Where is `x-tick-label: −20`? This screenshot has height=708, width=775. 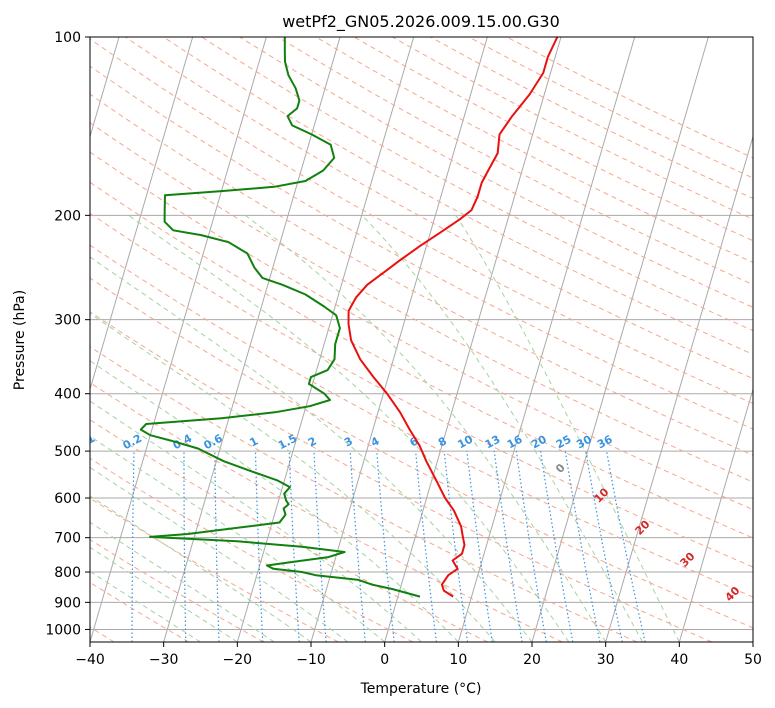
x-tick-label: −20 is located at coordinates (238, 660).